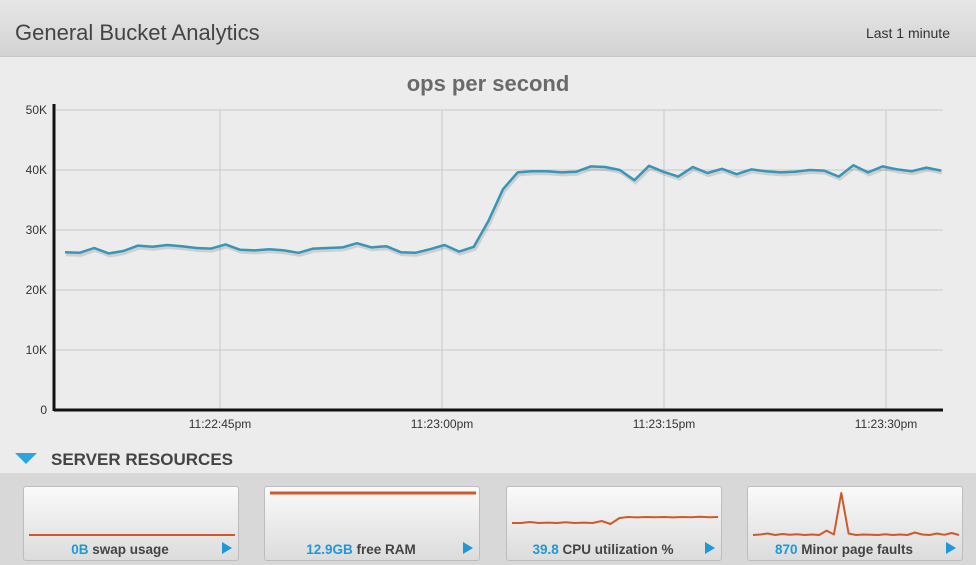 This screenshot has width=976, height=565. I want to click on card-caption: 12.9GB free RAM, so click(361, 549).